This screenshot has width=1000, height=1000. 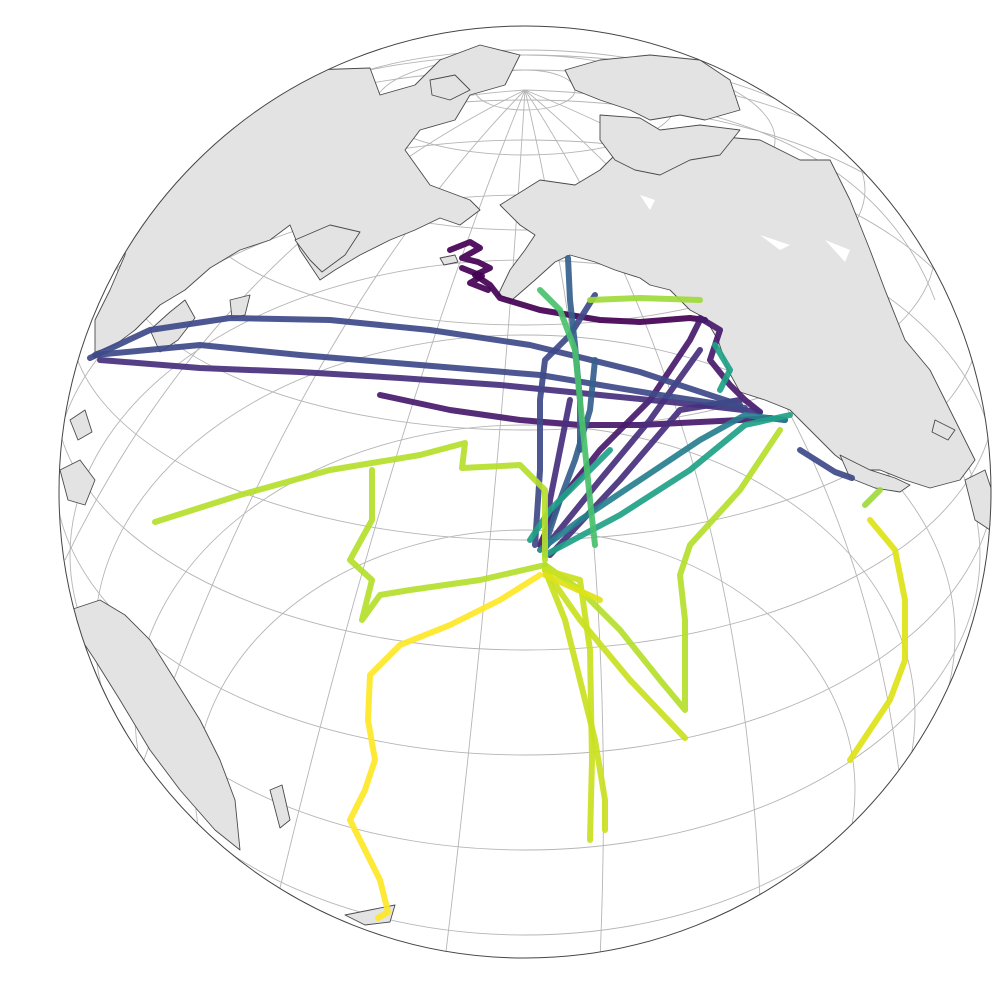 What do you see at coordinates (81, 425) in the screenshot?
I see `landmass-philippines` at bounding box center [81, 425].